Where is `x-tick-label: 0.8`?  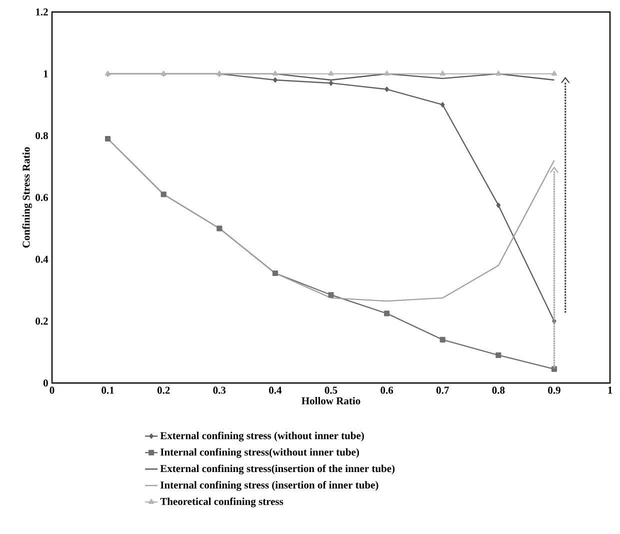
x-tick-label: 0.8 is located at coordinates (498, 390).